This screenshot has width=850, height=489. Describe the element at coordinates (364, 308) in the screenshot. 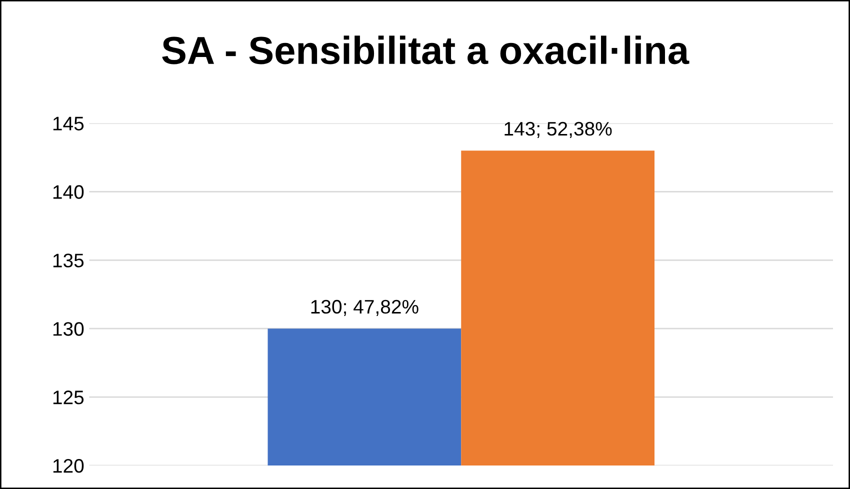

I see `data-label: 130; 47,82%` at that location.